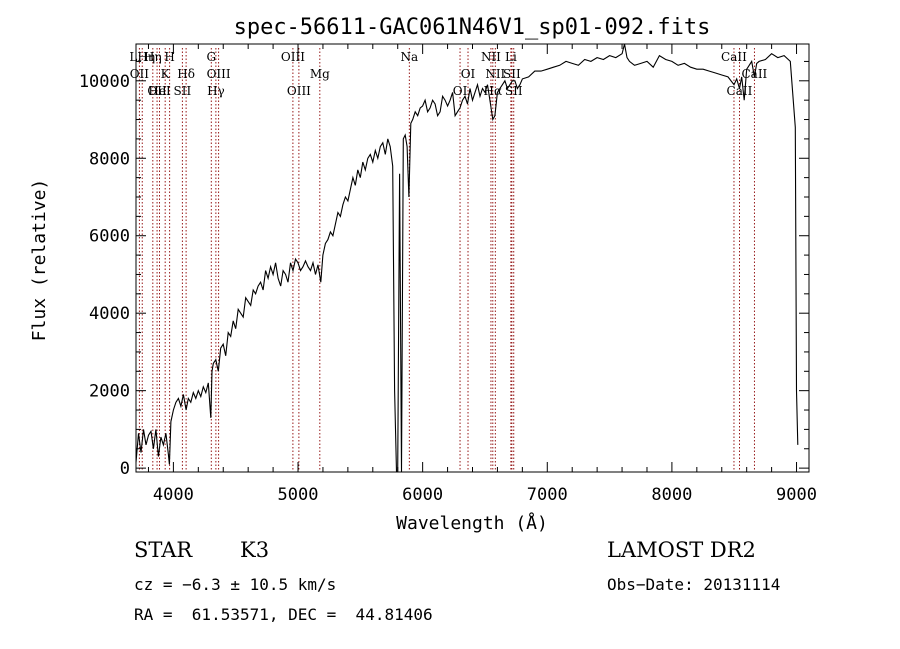  What do you see at coordinates (694, 584) in the screenshot?
I see `observation-date: Obs−Date: 20131114` at bounding box center [694, 584].